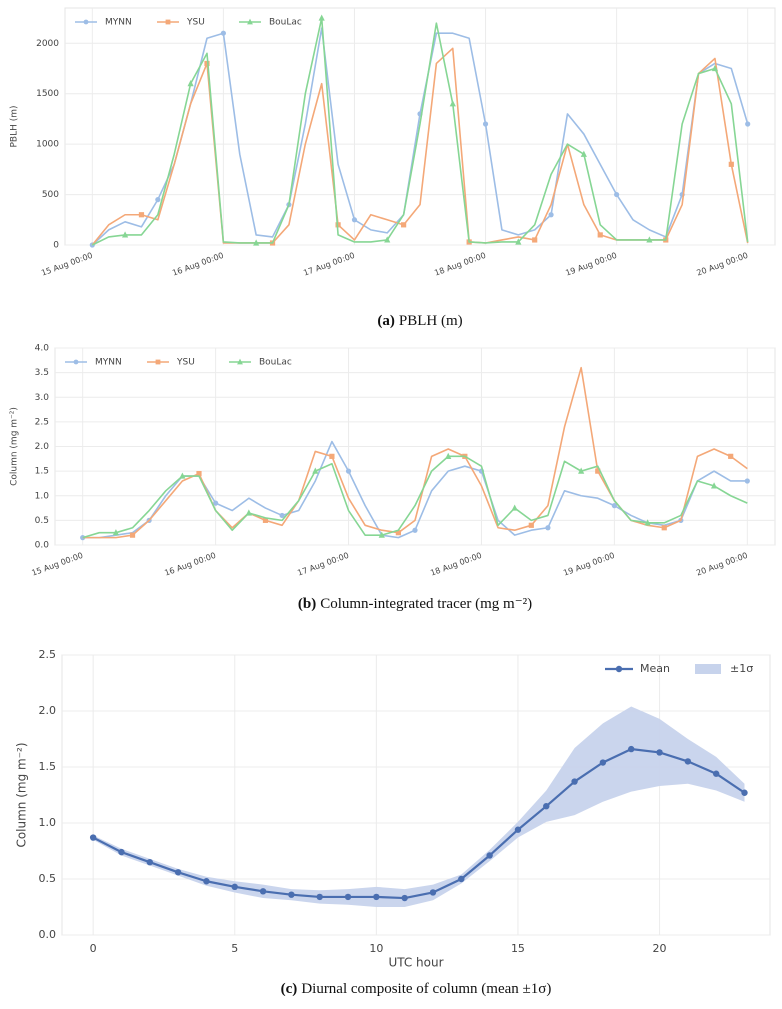  Describe the element at coordinates (42, 349) in the screenshot. I see `y-tick-label: 4.0` at that location.